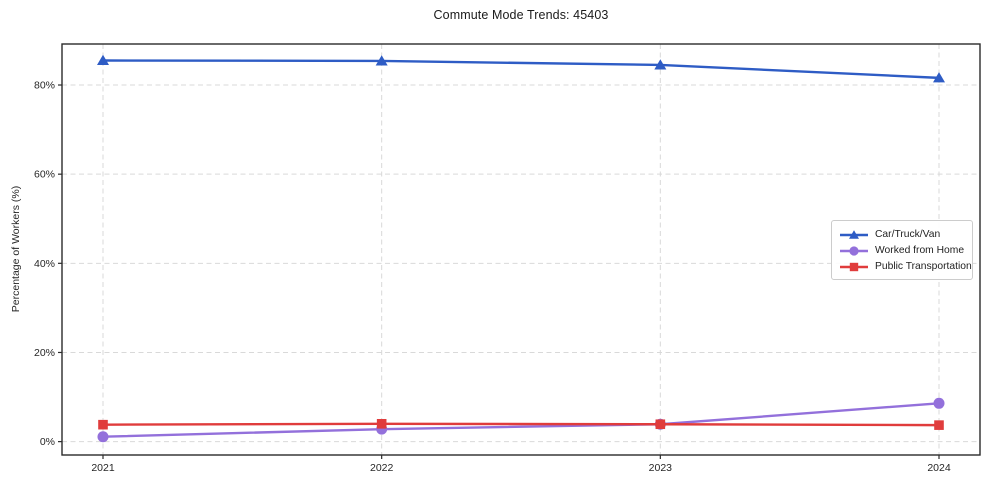 Image resolution: width=990 pixels, height=490 pixels. Describe the element at coordinates (103, 468) in the screenshot. I see `x-tick-label: 2021` at that location.